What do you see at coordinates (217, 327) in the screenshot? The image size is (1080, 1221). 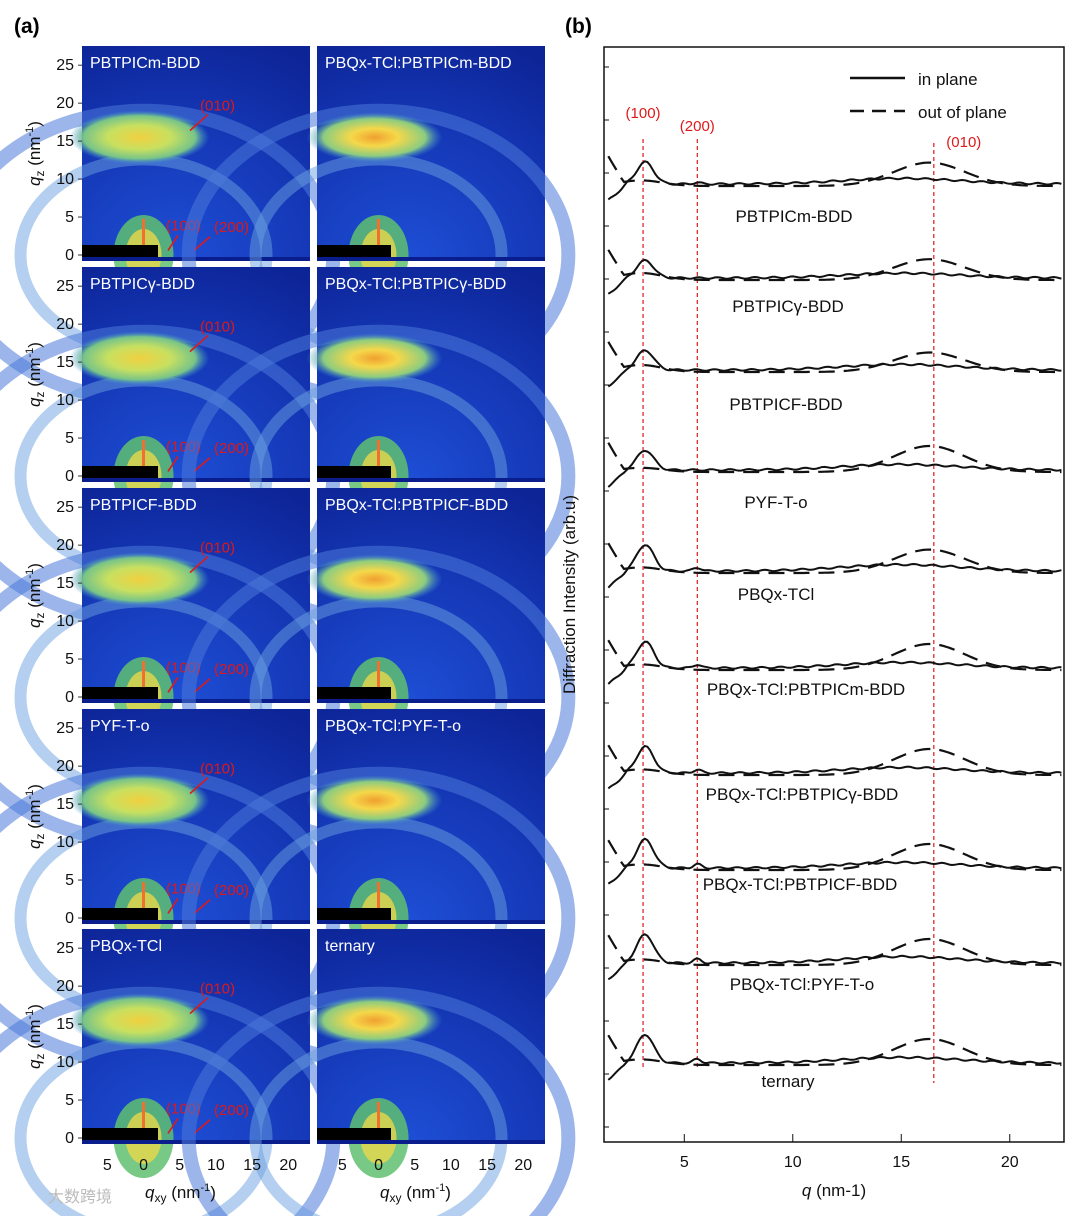 I see `label-010: (010)` at bounding box center [217, 327].